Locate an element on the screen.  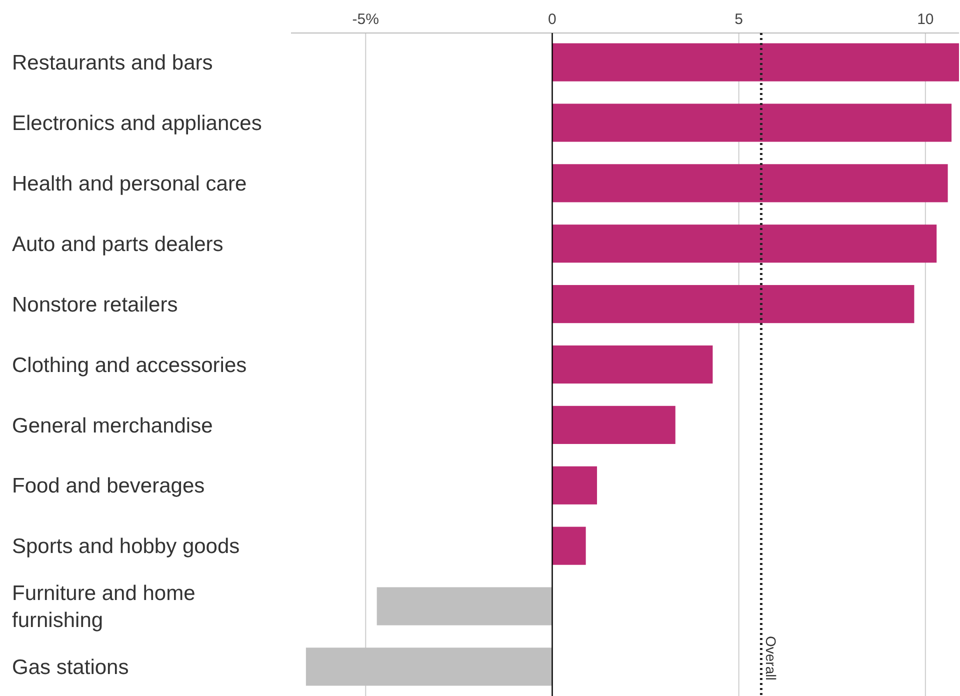
x-tick-label: 10 is located at coordinates (925, 19).